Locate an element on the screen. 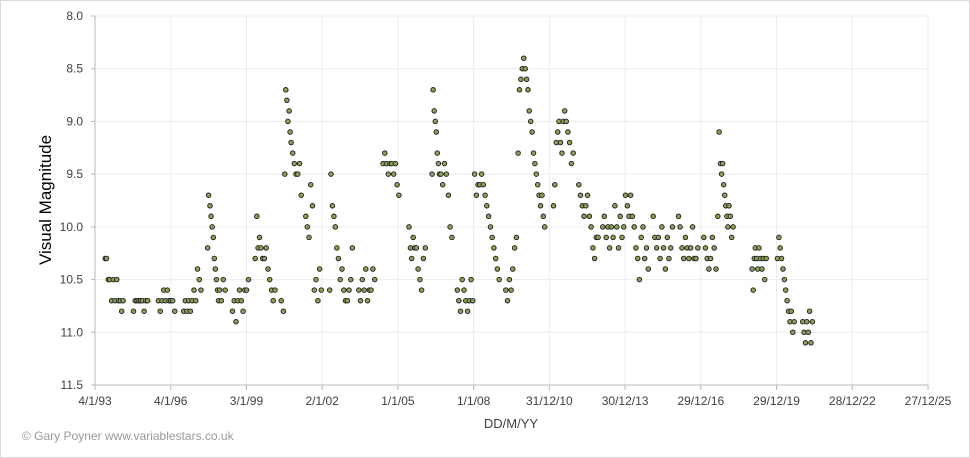 This screenshot has height=458, width=970. x-tick-label: 27/12/25 is located at coordinates (928, 401).